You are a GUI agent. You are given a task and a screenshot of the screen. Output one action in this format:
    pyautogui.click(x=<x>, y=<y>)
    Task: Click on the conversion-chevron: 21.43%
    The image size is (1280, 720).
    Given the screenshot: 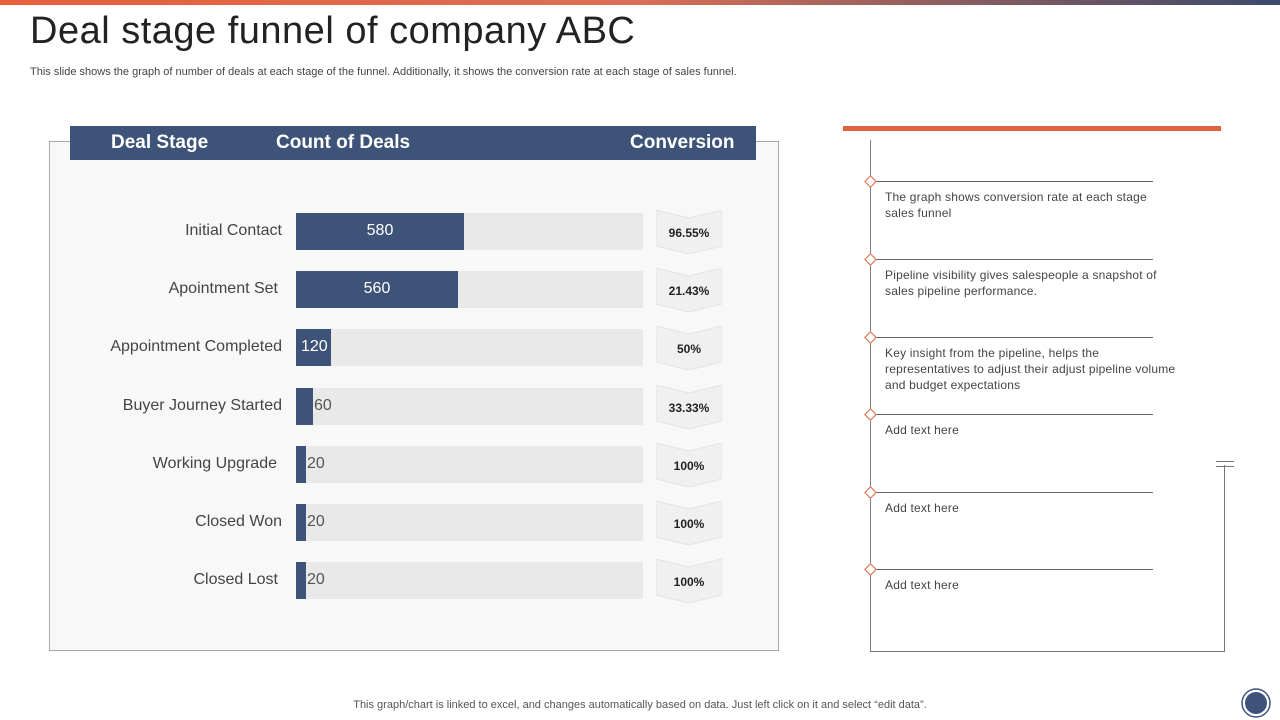 What is the action you would take?
    pyautogui.click(x=689, y=290)
    